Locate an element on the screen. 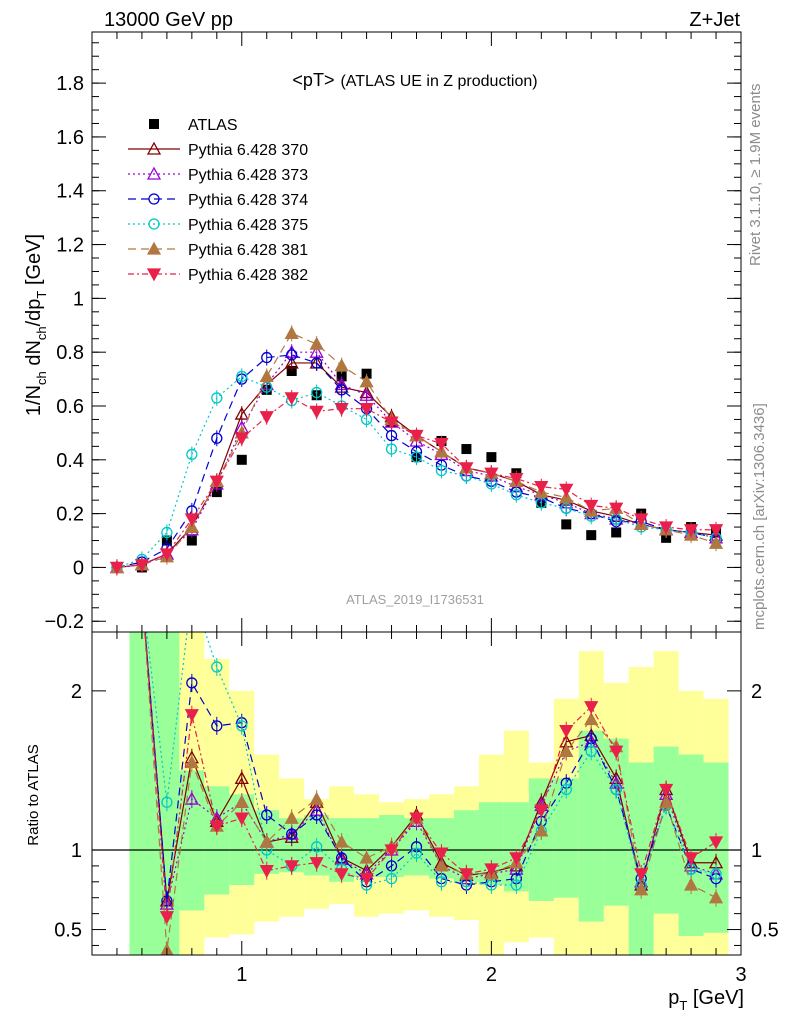  y-tick-label: 0.6 is located at coordinates (70, 407).